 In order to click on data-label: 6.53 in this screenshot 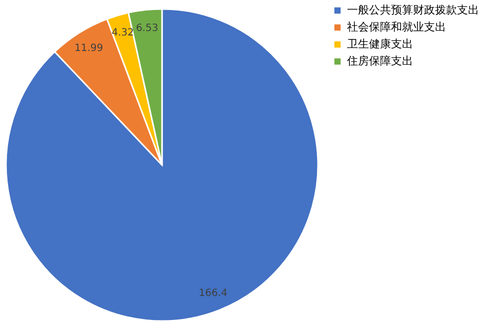, I will do `click(147, 28)`.